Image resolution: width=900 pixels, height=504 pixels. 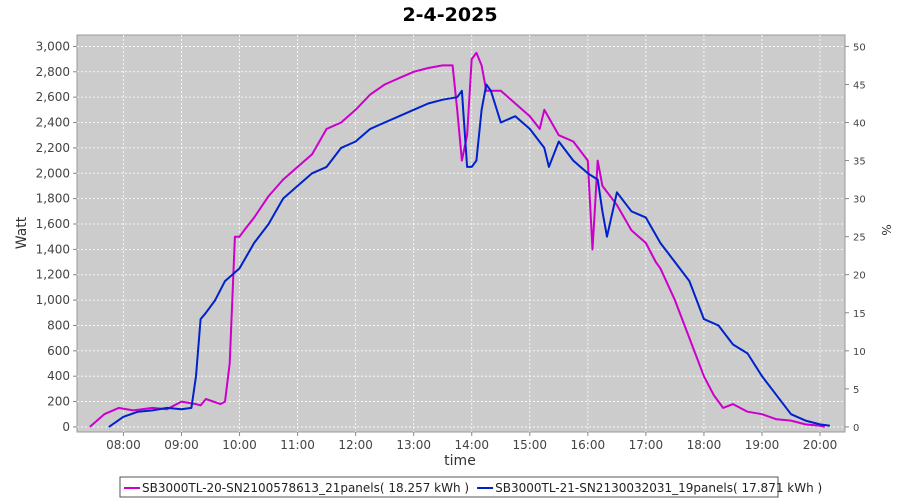 What do you see at coordinates (53, 224) in the screenshot?
I see `y-tick-label: 1,600` at bounding box center [53, 224].